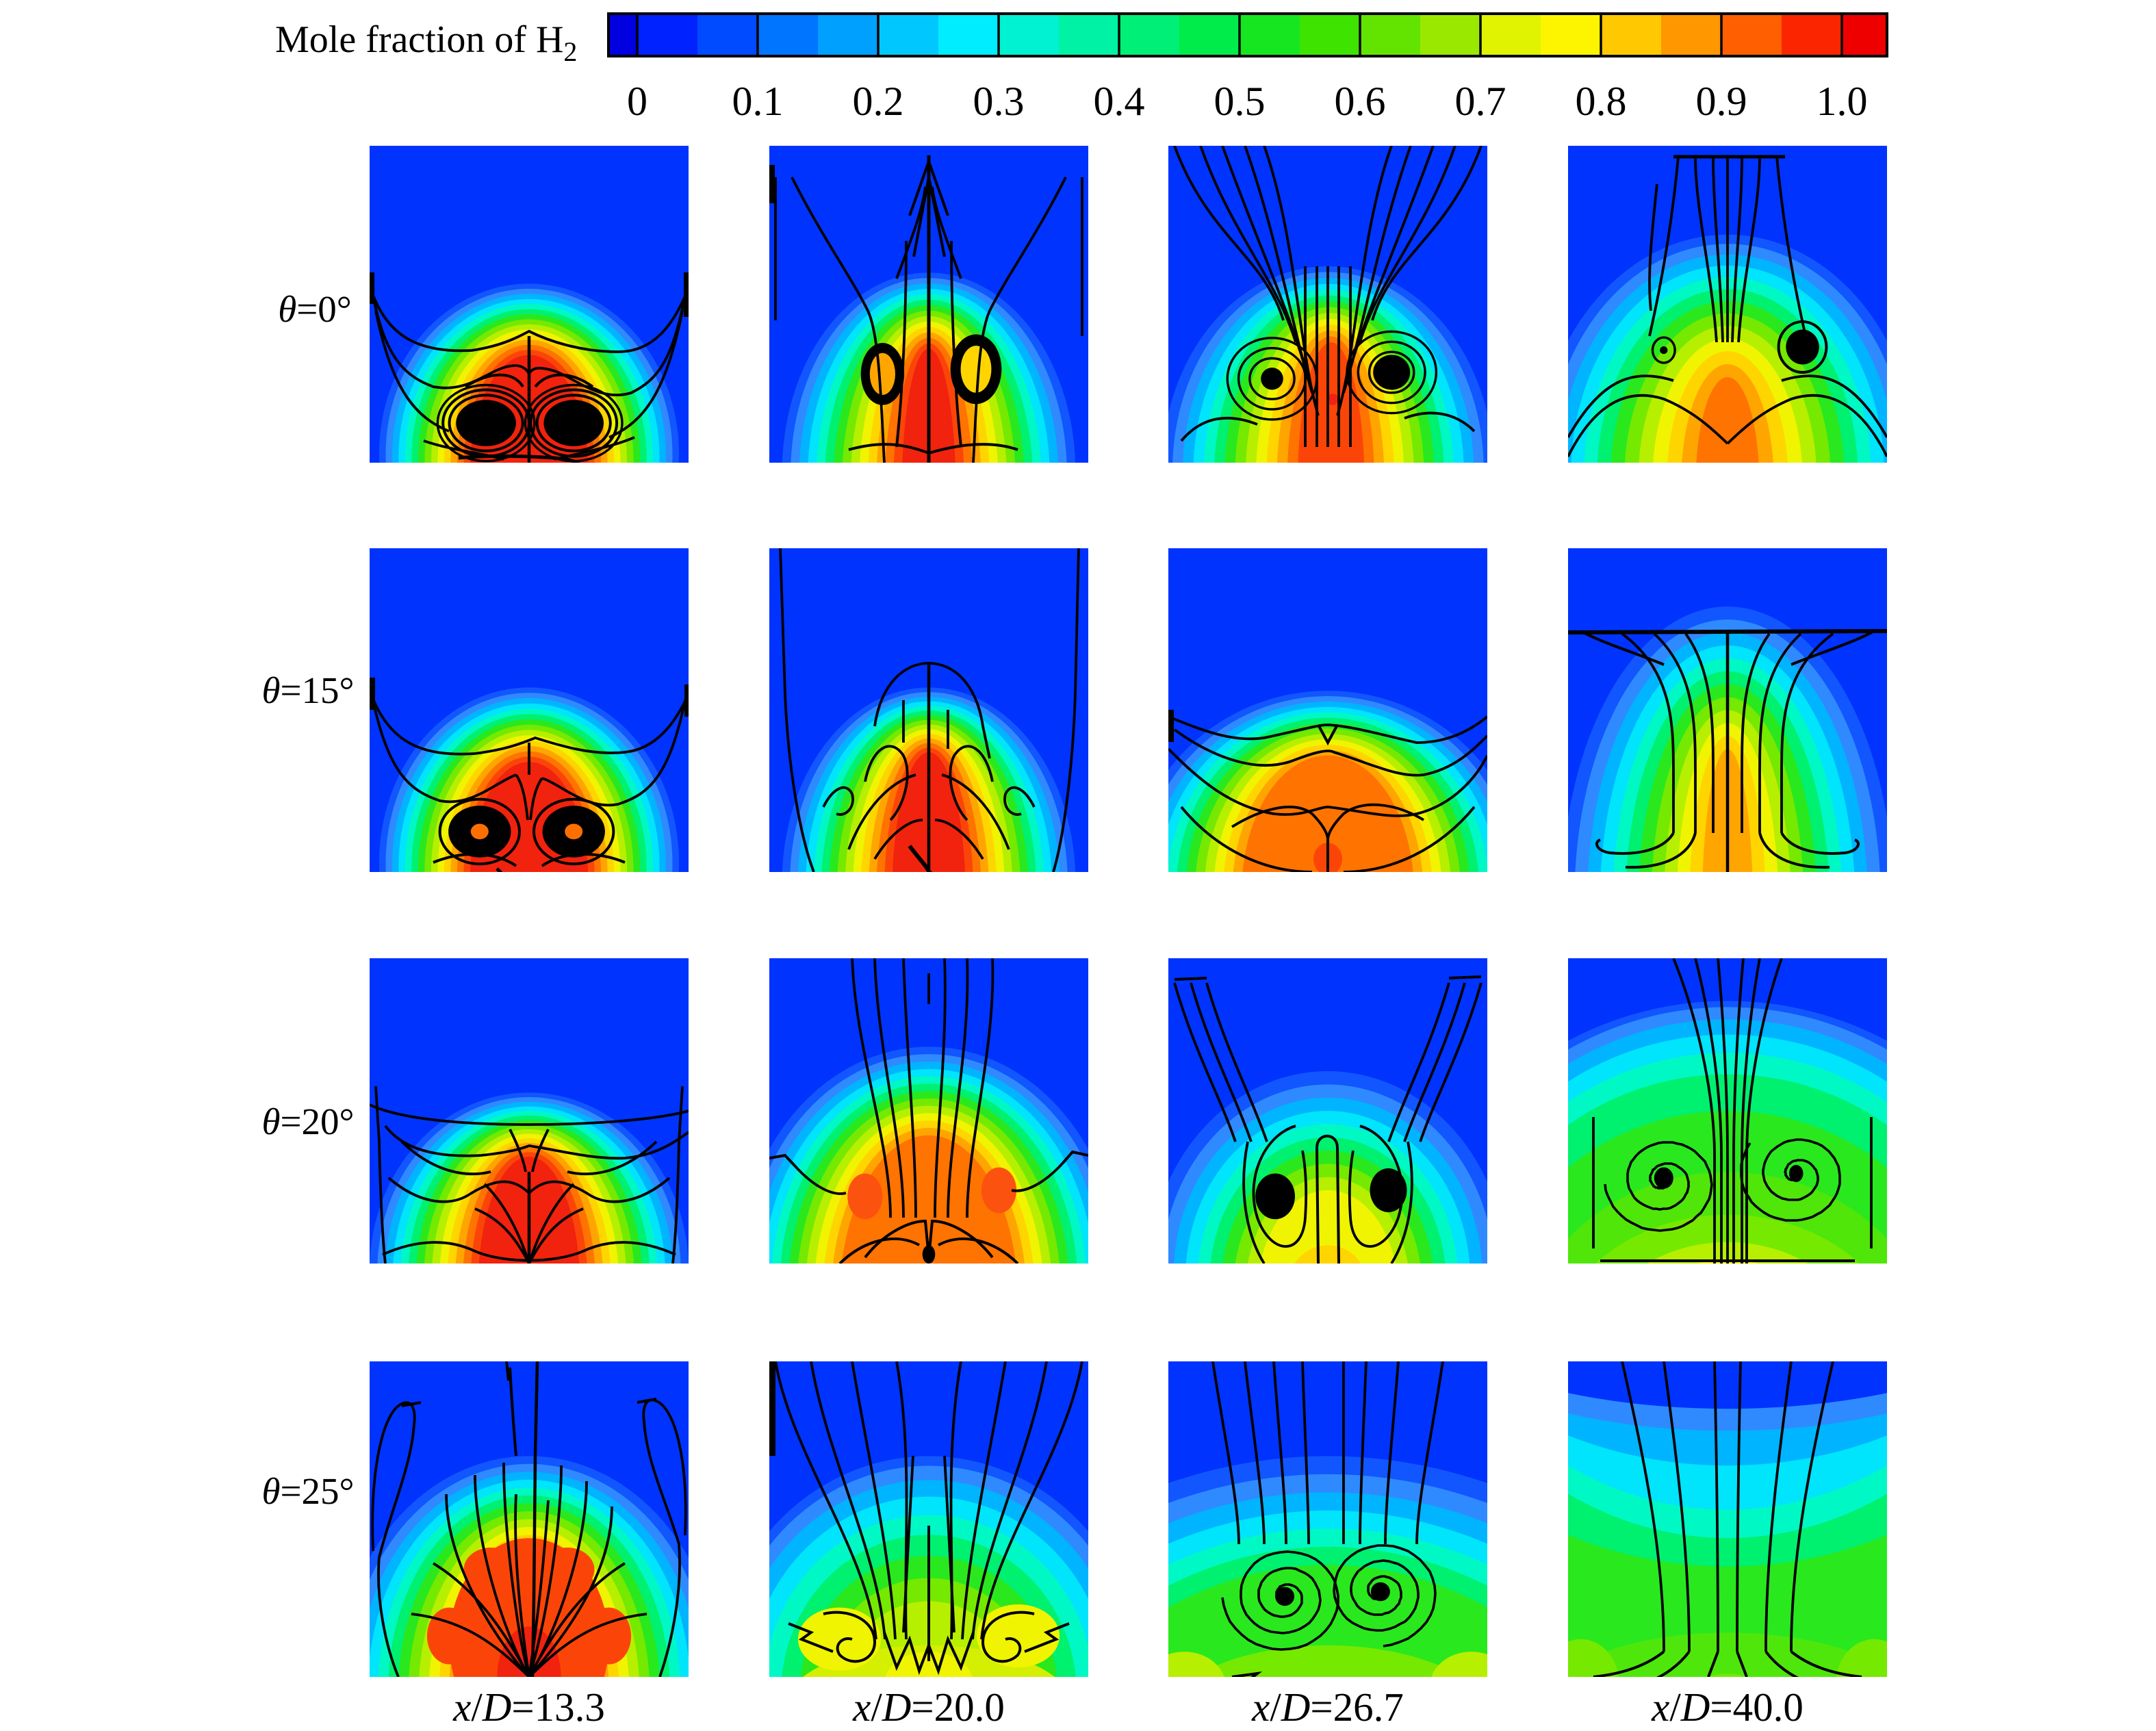  Describe the element at coordinates (1601, 102) in the screenshot. I see `svg-text: 0.8` at that location.